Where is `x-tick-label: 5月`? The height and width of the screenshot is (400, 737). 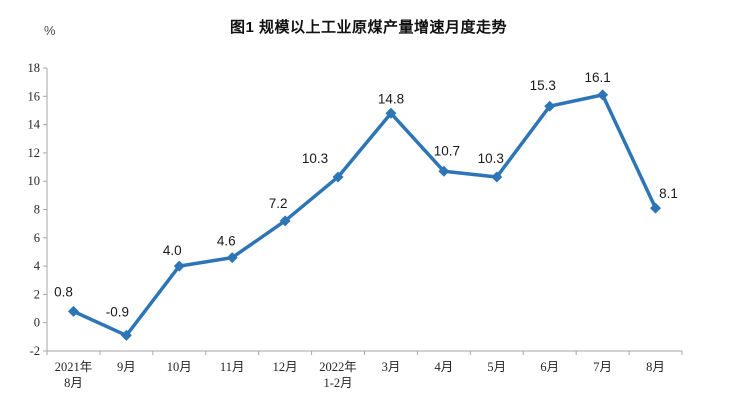 x-tick-label: 5月 is located at coordinates (496, 367).